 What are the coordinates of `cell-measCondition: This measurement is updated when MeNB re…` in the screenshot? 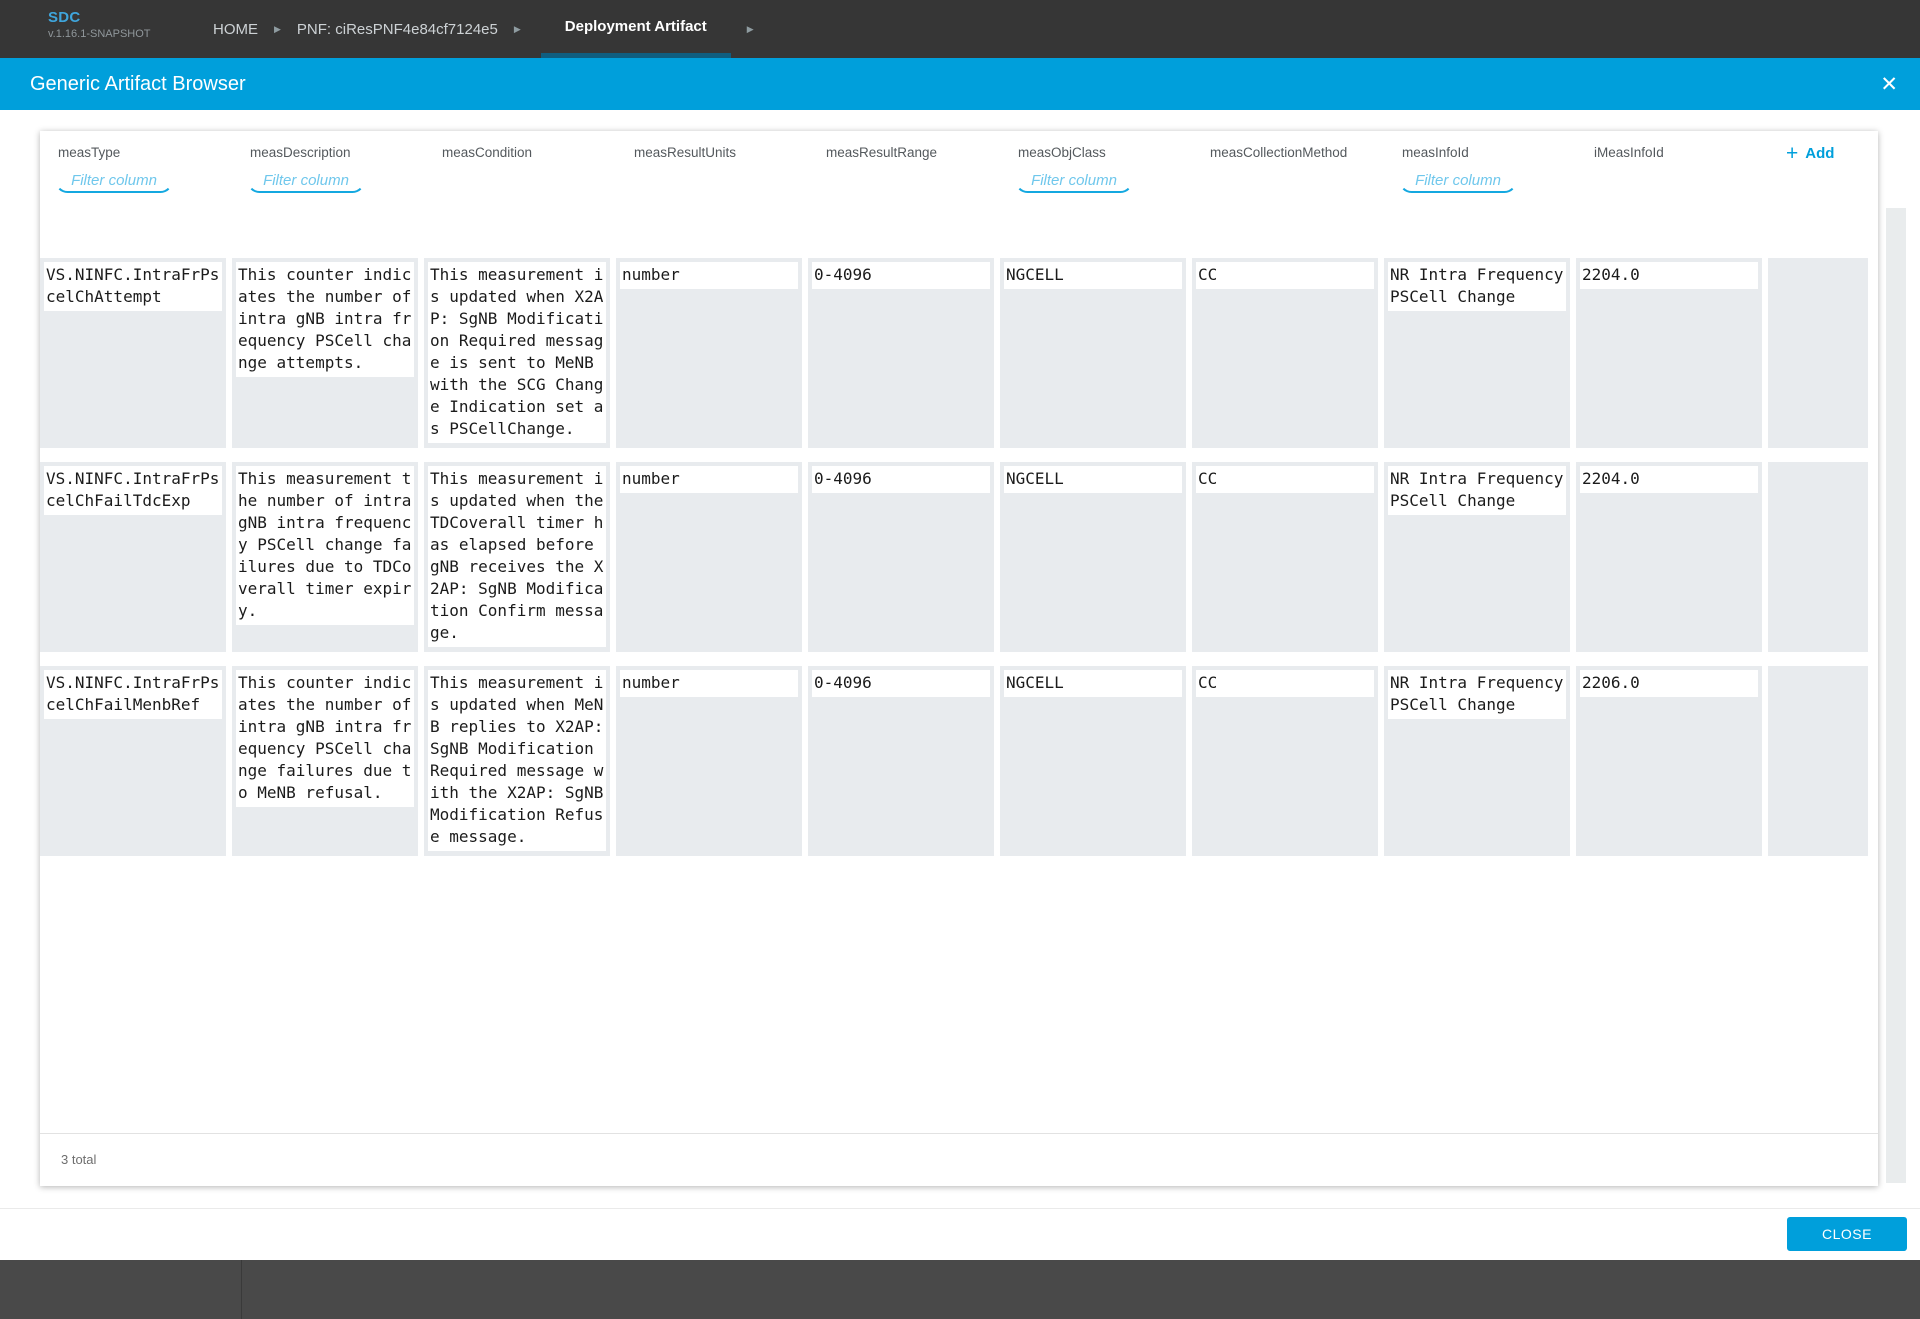 It's located at (517, 761).